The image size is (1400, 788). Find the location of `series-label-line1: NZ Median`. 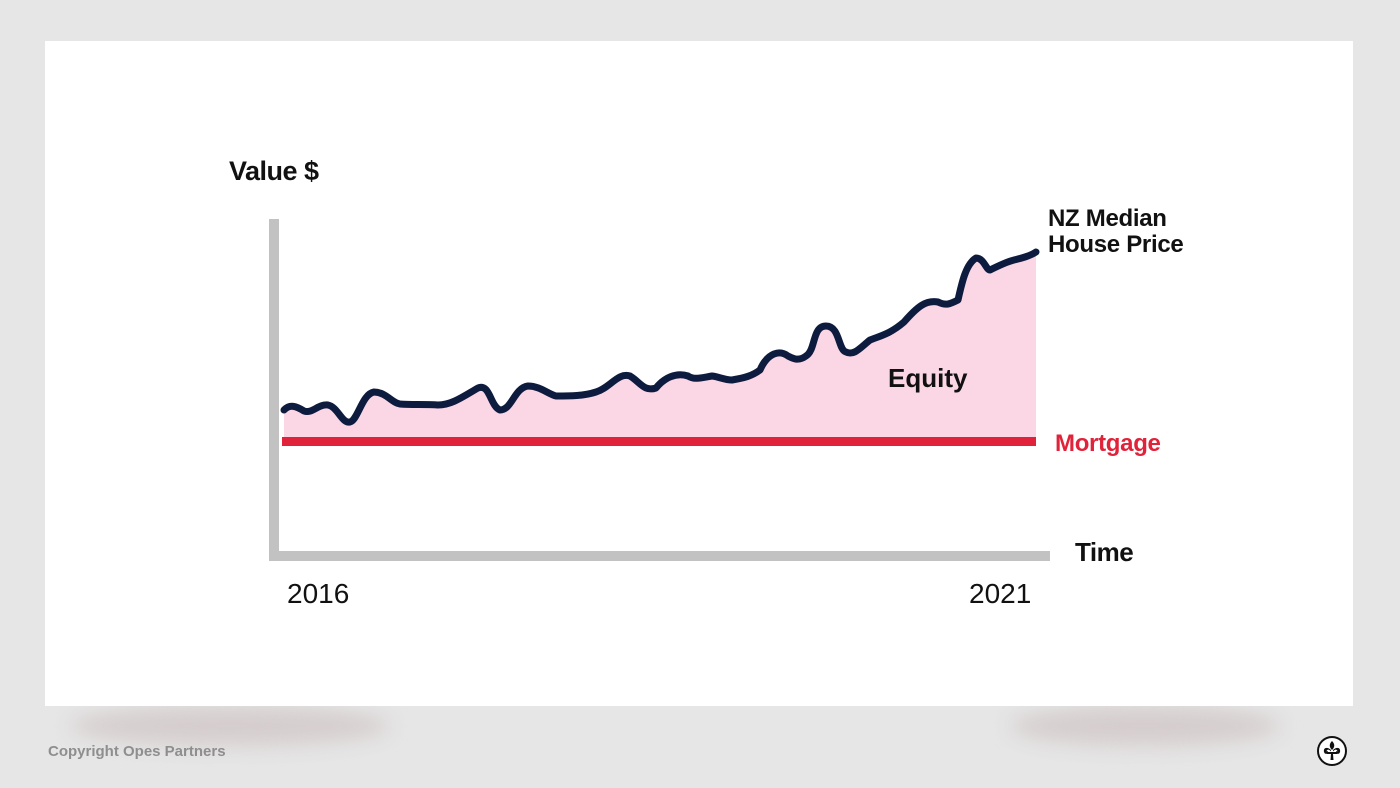

series-label-line1: NZ Median is located at coordinates (1107, 218).